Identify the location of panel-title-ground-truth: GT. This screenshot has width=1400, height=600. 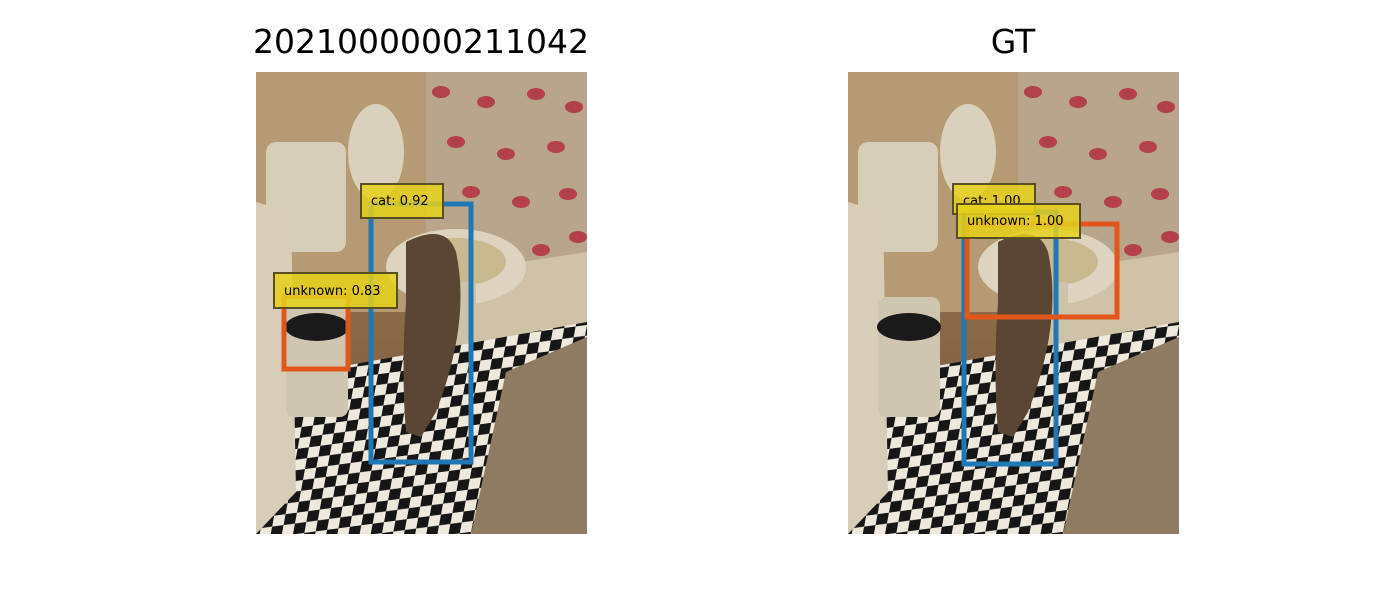
(1013, 41).